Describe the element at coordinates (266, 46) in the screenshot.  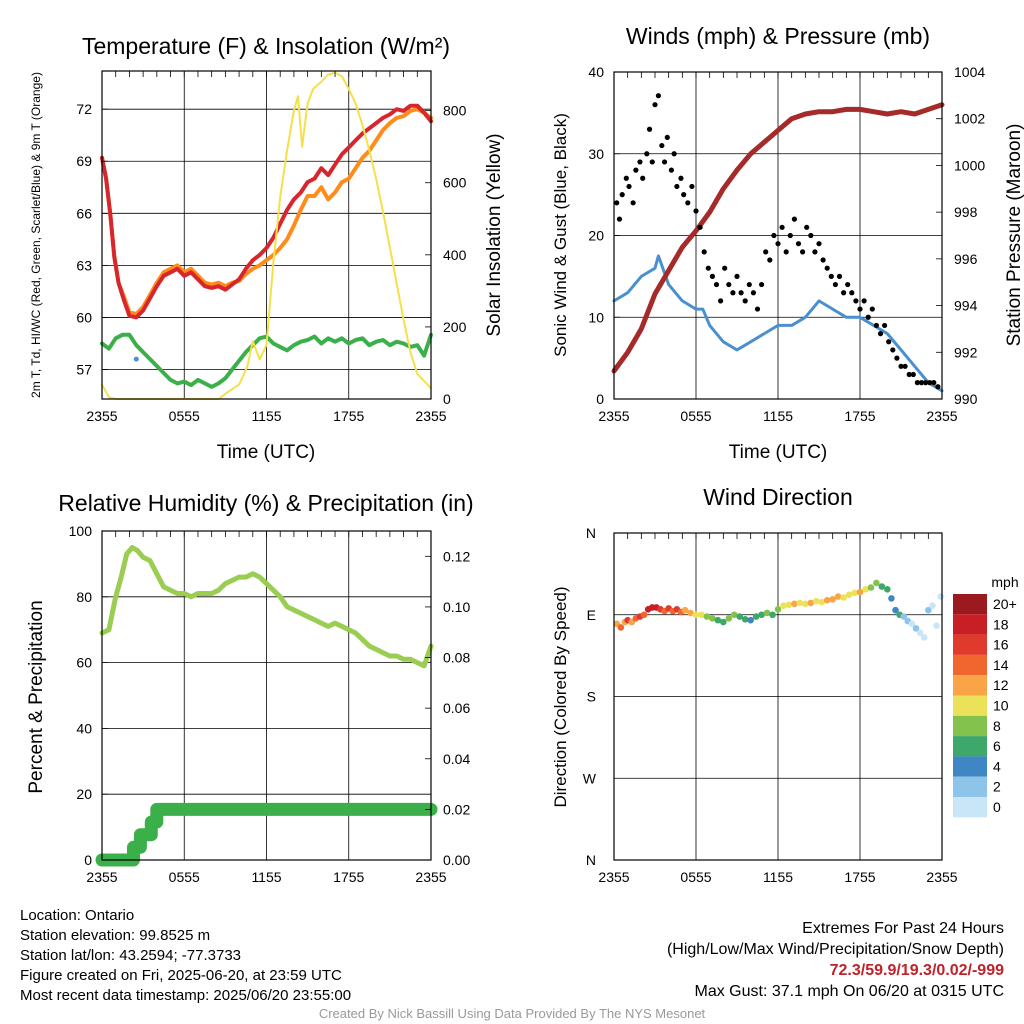
I see `temperature-title-text: Temperature (F) & Insolation (W/m²)` at that location.